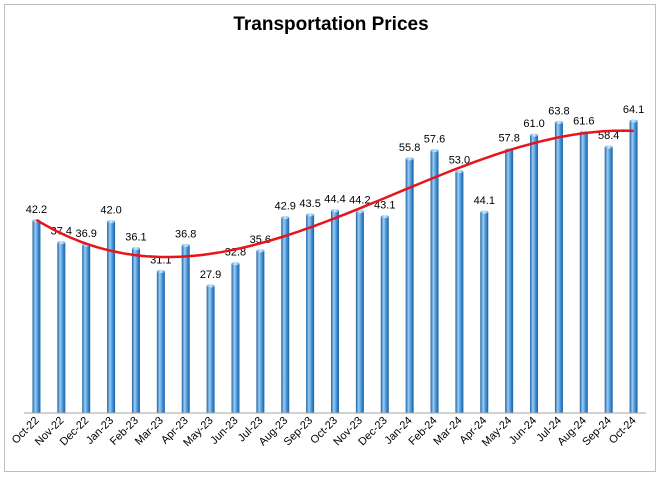 The width and height of the screenshot is (662, 478). What do you see at coordinates (149, 431) in the screenshot?
I see `x-tick-label: Mar-23` at bounding box center [149, 431].